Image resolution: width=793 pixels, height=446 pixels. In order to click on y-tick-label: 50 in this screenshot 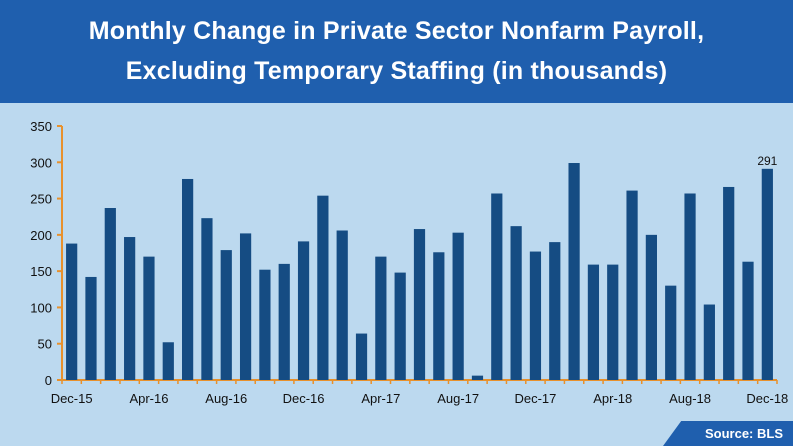, I will do `click(45, 344)`.